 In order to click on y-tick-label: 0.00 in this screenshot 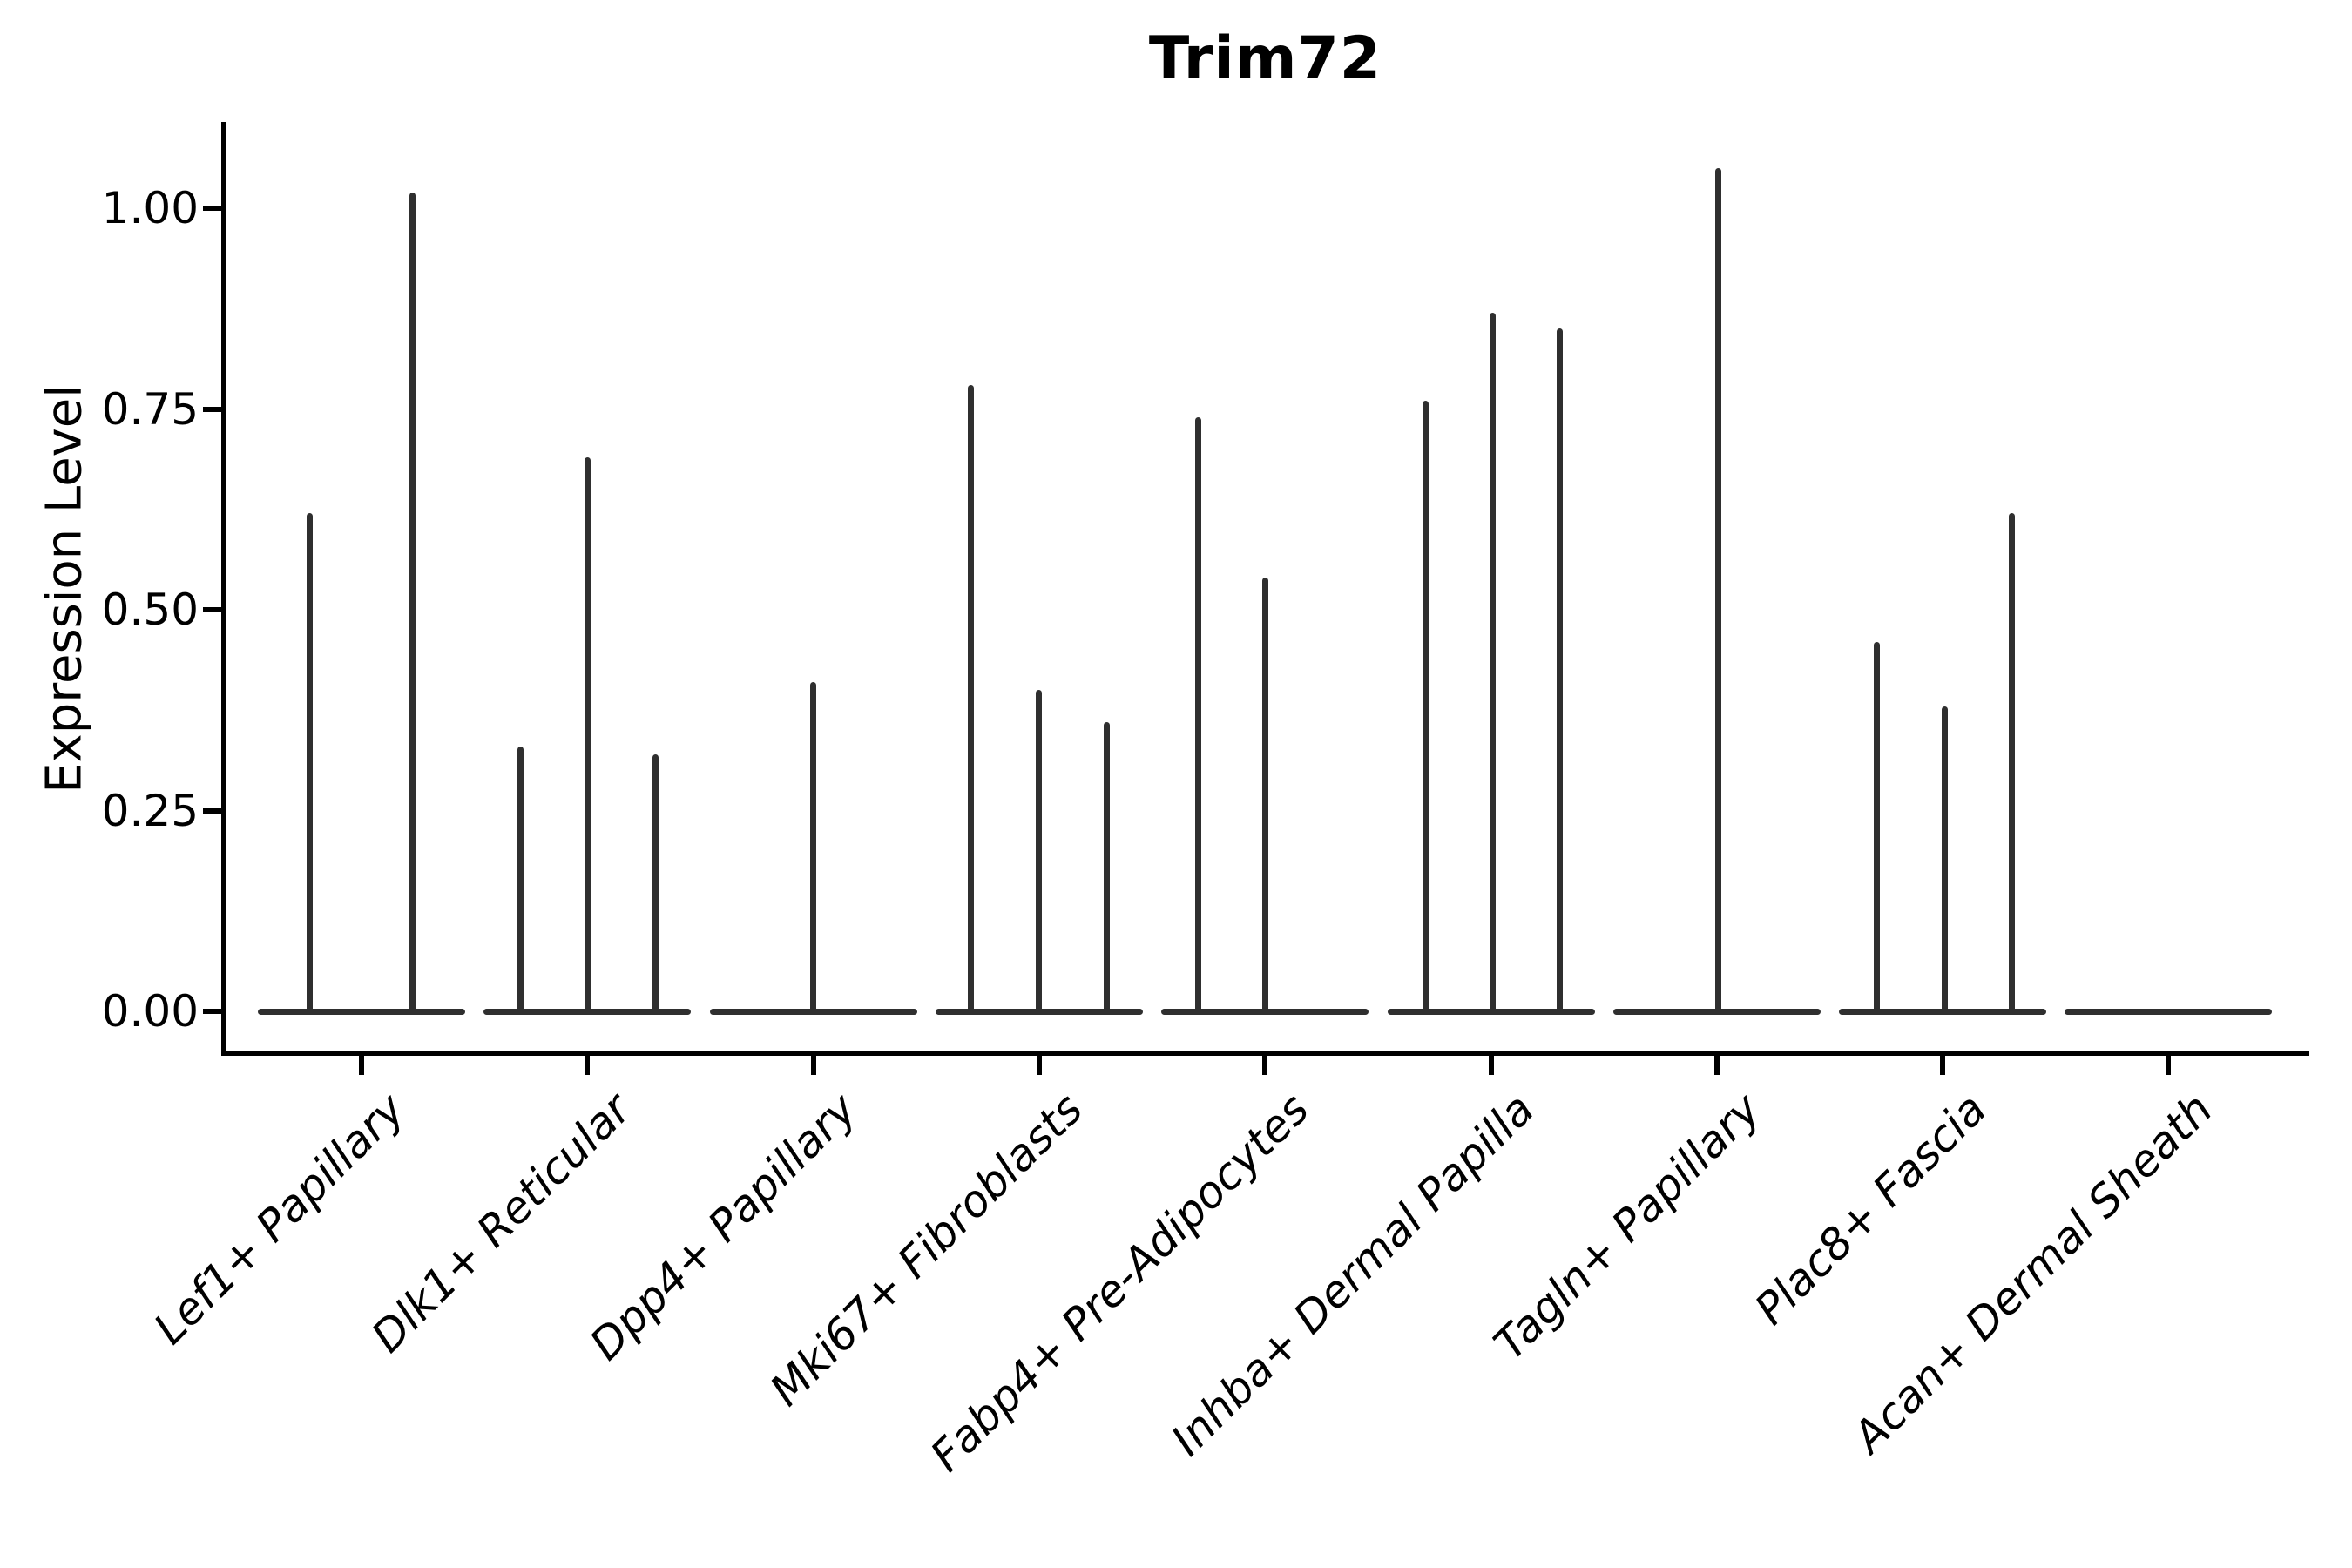, I will do `click(150, 1012)`.